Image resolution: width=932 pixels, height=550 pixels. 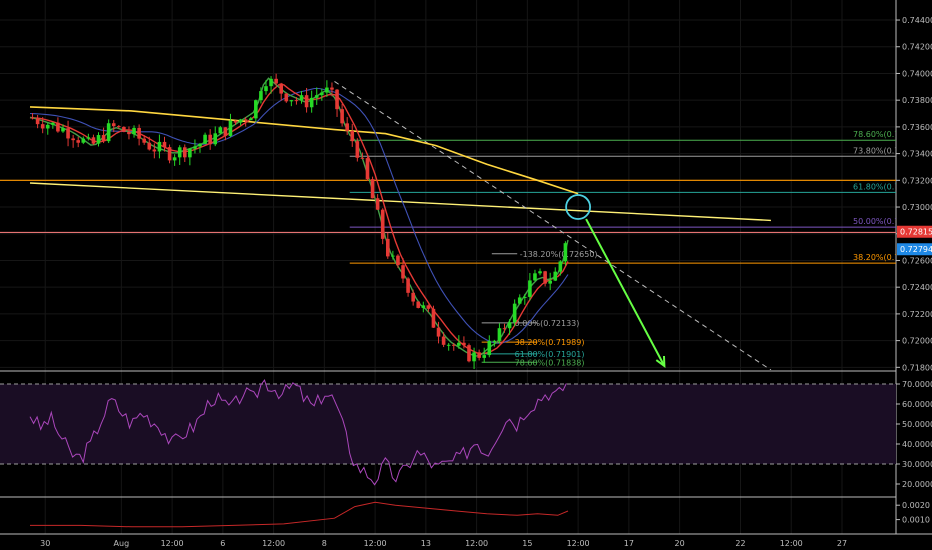 What do you see at coordinates (917, 287) in the screenshot?
I see `price-tick-label: 0.72400` at bounding box center [917, 287].